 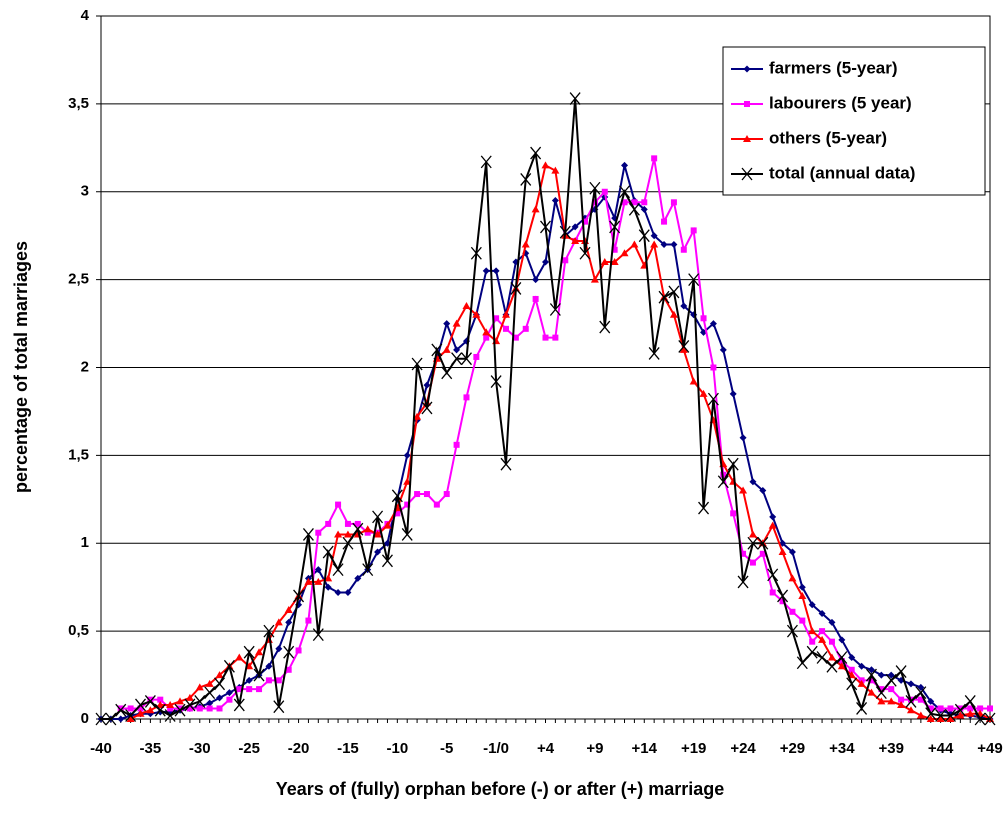 What do you see at coordinates (101, 748) in the screenshot?
I see `x-tick-label: -40` at bounding box center [101, 748].